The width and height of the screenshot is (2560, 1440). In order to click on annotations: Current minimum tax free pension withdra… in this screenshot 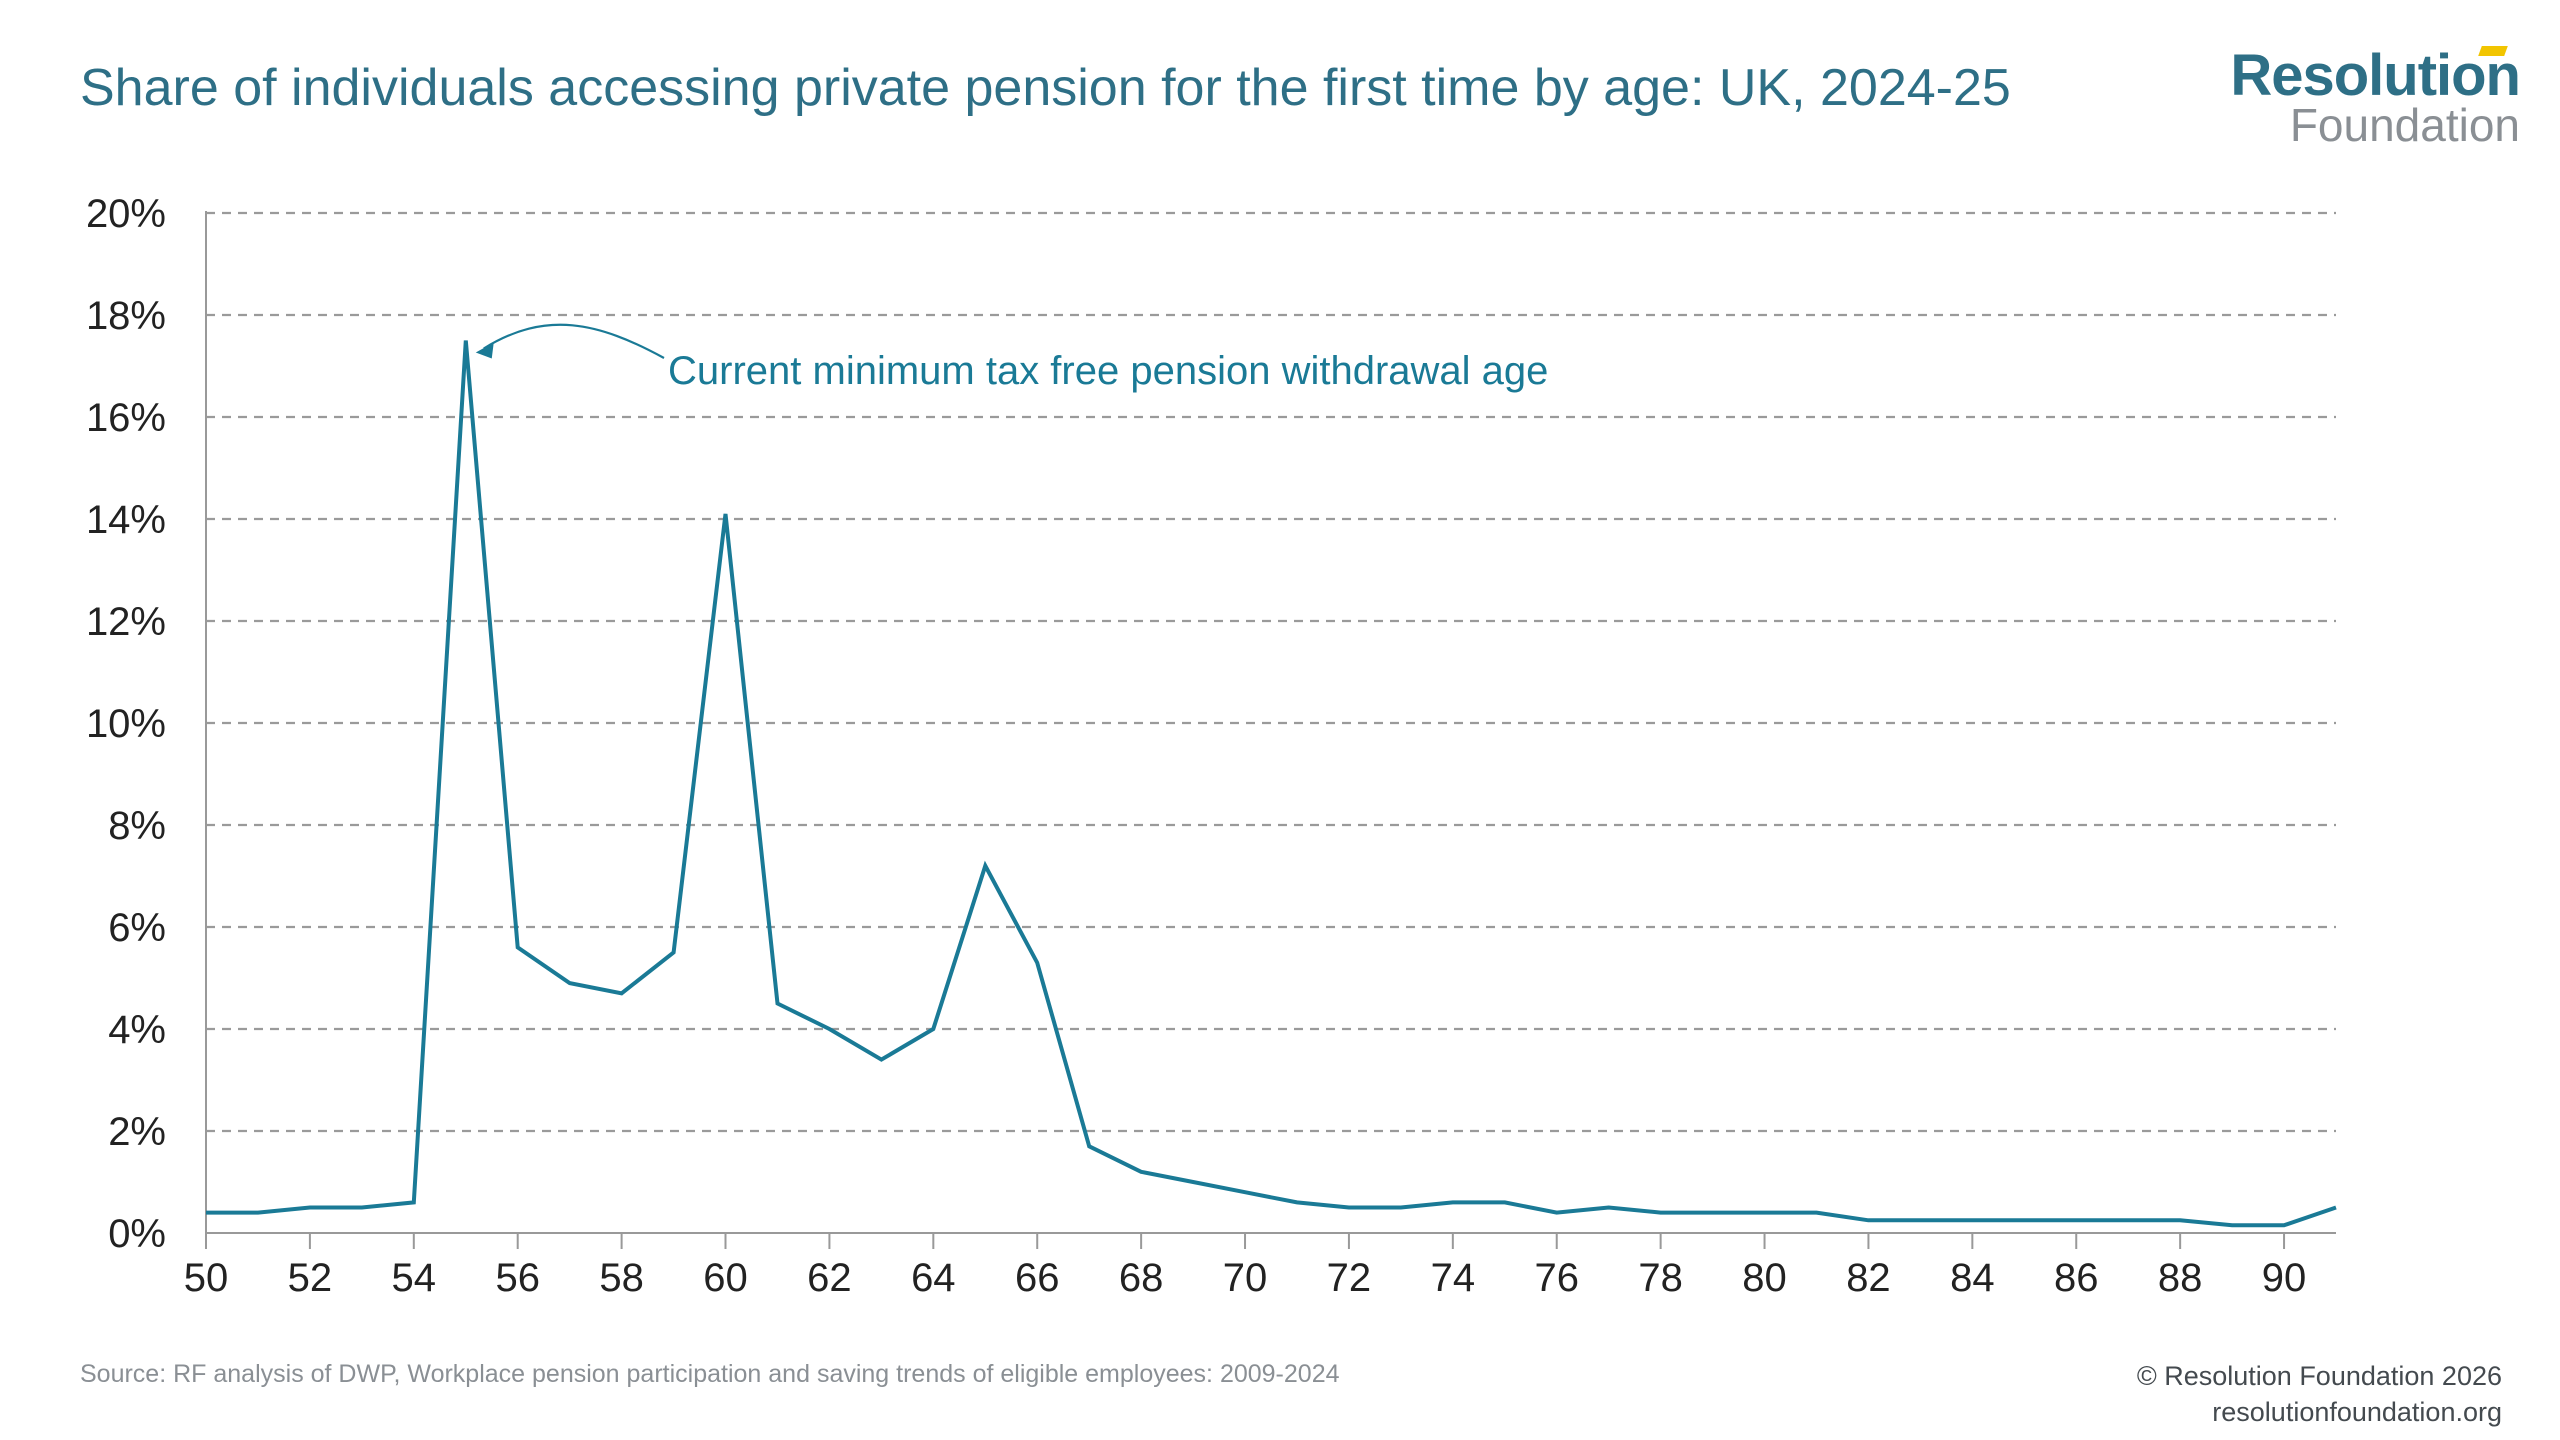, I will do `click(1011, 358)`.